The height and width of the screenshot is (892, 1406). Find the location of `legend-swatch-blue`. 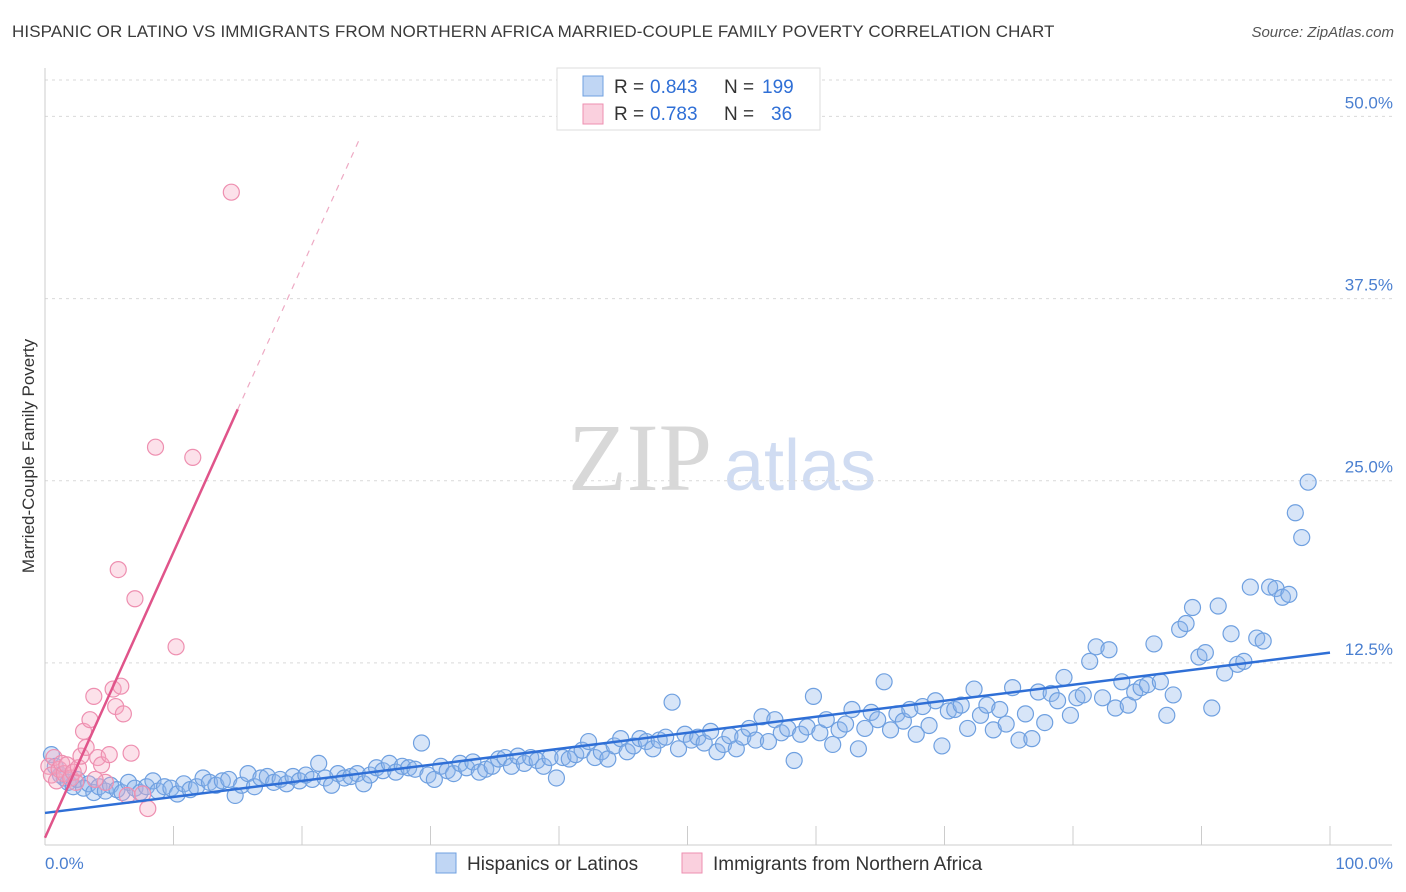

legend-swatch-blue is located at coordinates (593, 86).